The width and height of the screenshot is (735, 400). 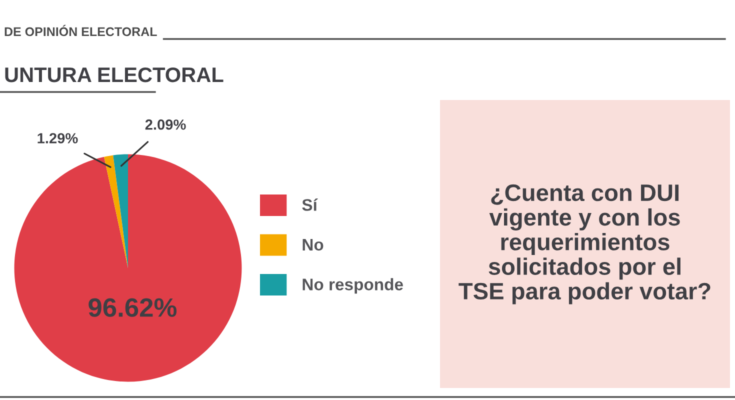 What do you see at coordinates (132, 307) in the screenshot?
I see `data-label: 96.62%` at bounding box center [132, 307].